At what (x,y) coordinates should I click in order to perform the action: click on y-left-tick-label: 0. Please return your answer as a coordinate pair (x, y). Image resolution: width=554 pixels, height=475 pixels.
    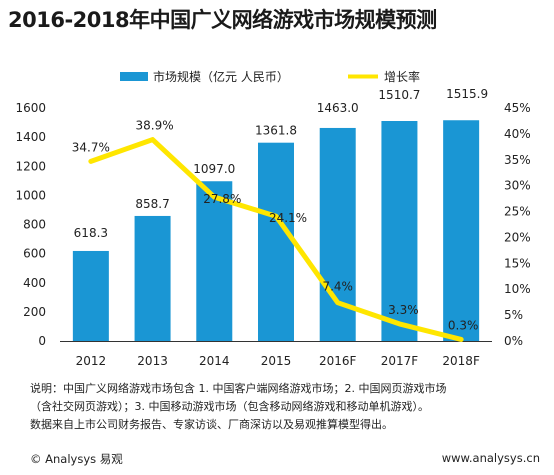
    Looking at the image, I should click on (42, 341).